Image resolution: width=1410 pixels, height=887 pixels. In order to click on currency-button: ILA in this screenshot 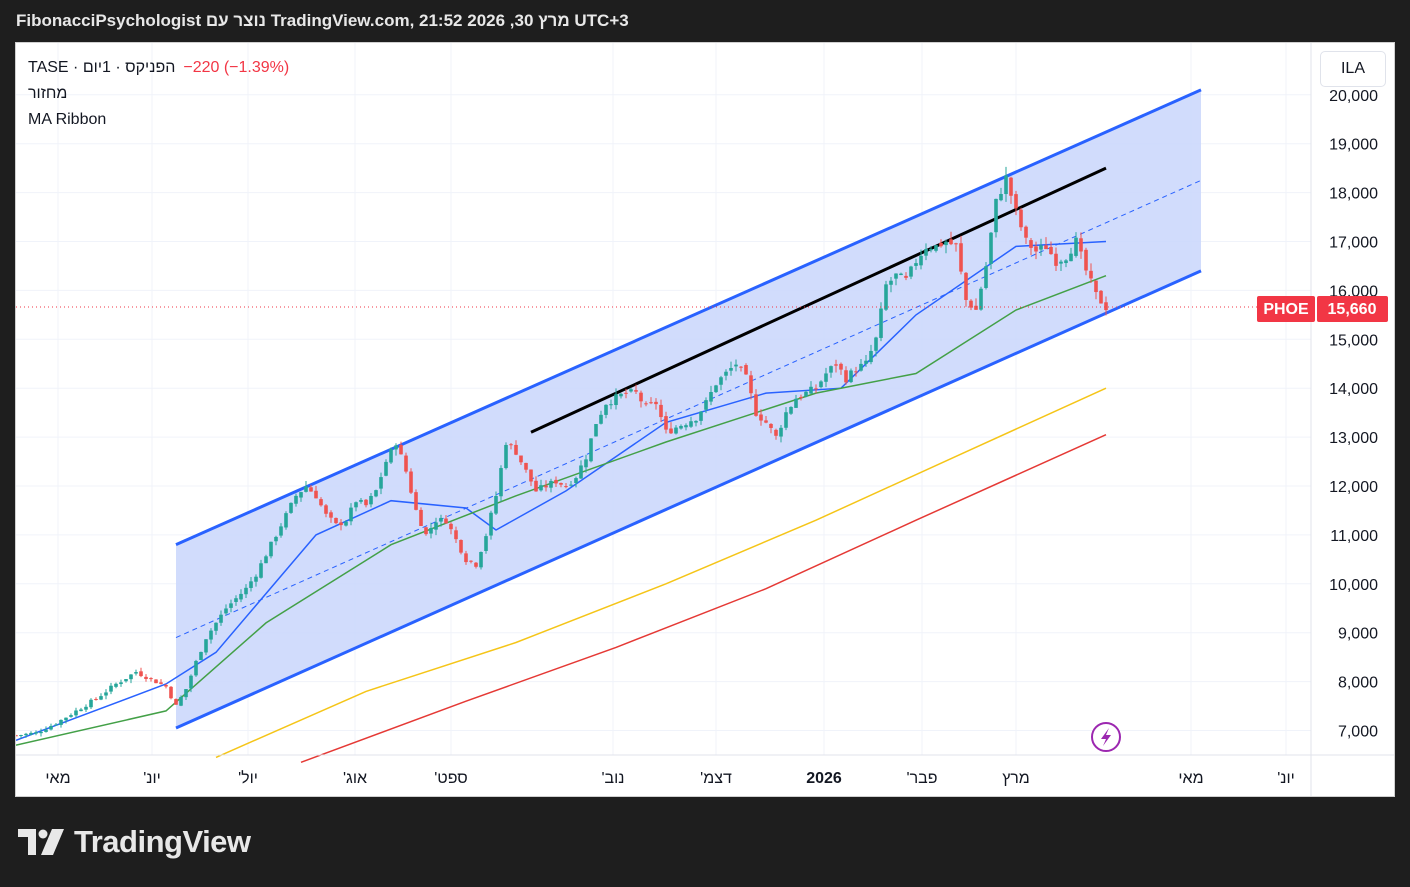, I will do `click(1353, 69)`.